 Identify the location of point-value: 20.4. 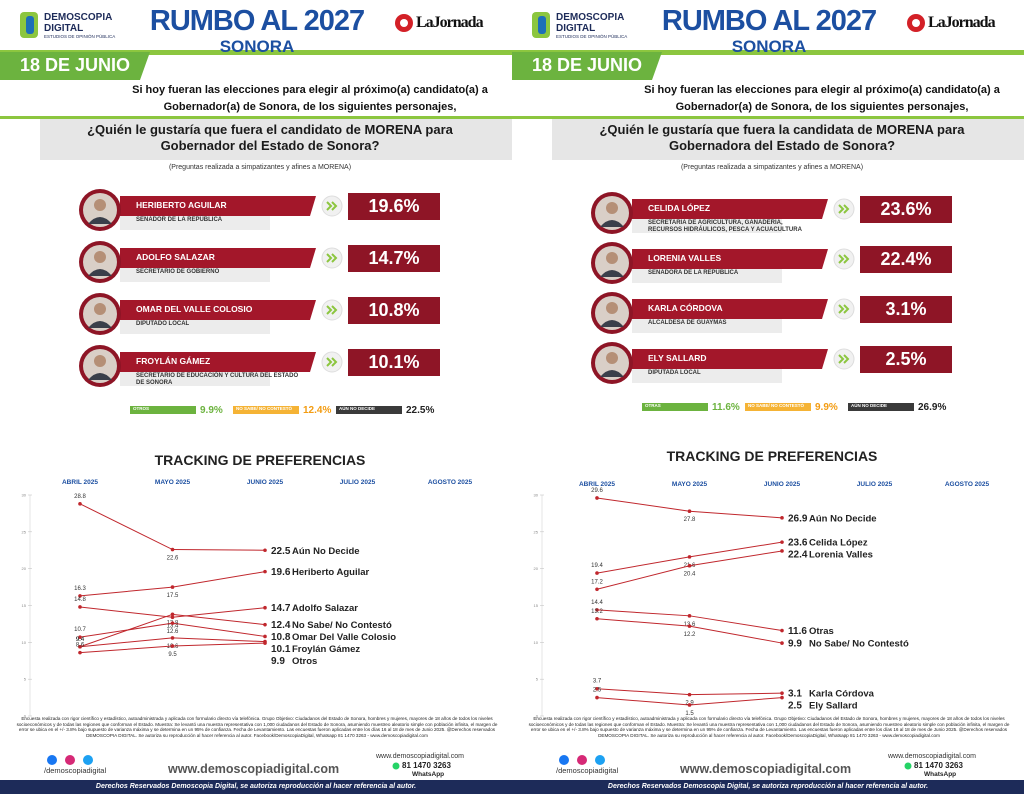
(690, 575).